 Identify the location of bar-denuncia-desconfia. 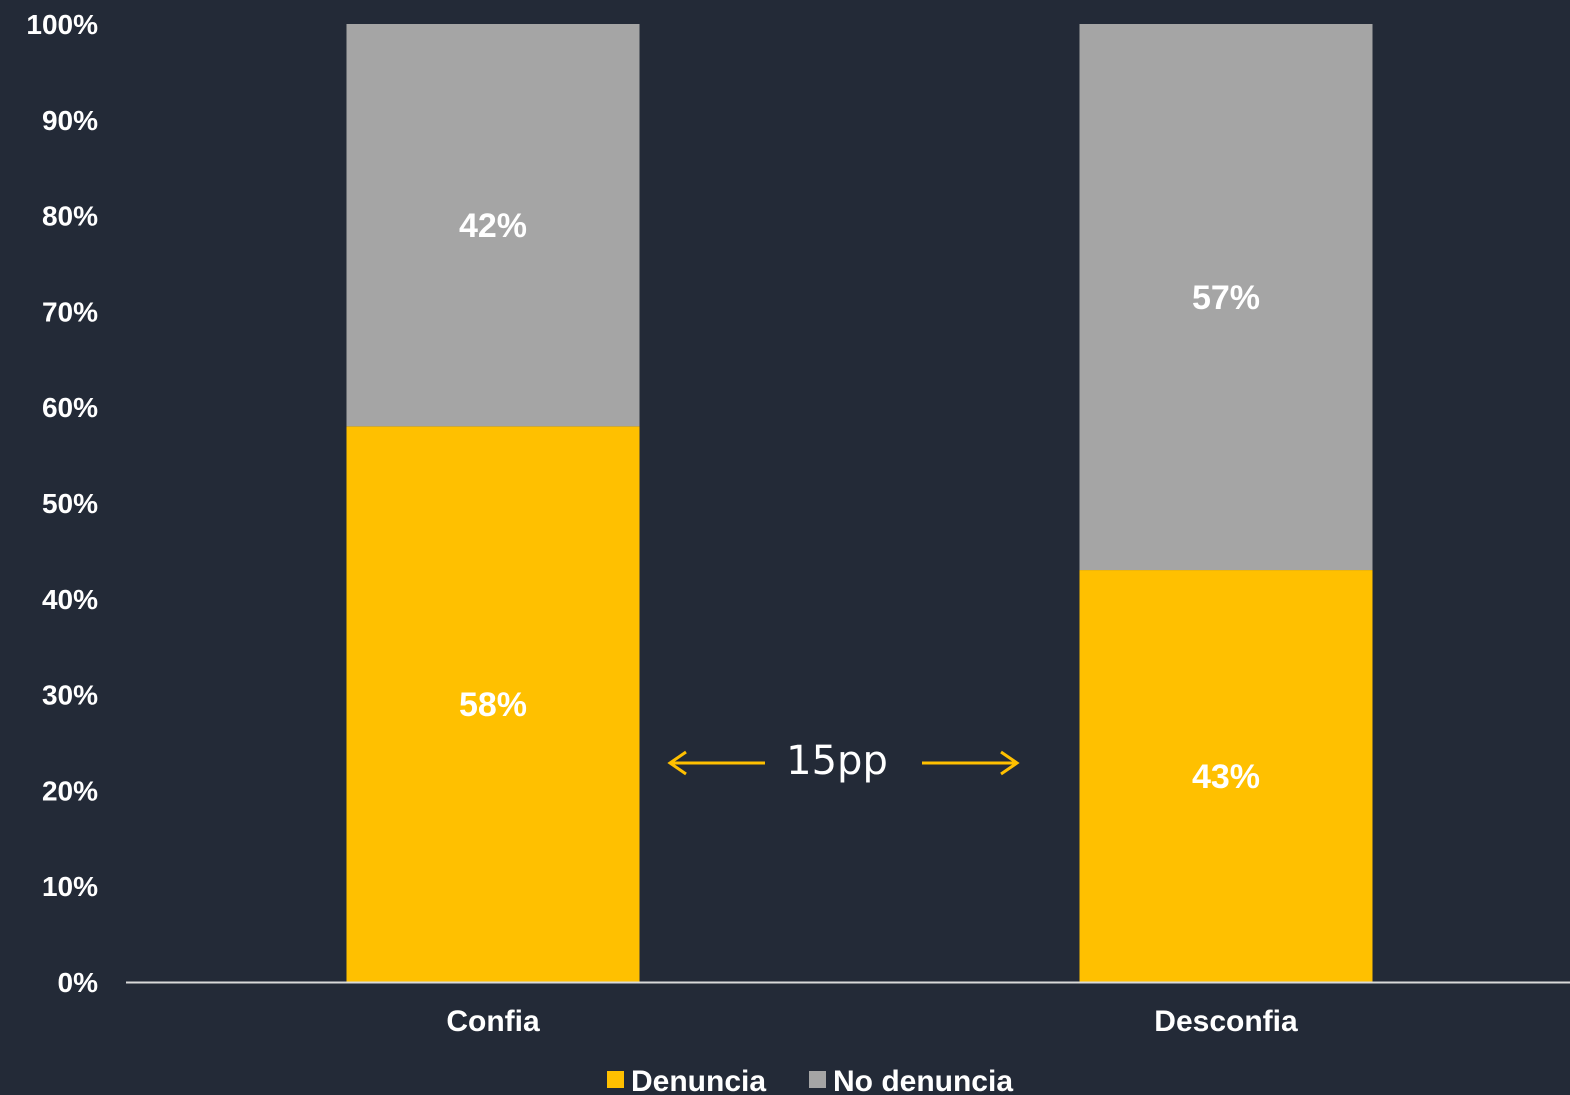
(1226, 776).